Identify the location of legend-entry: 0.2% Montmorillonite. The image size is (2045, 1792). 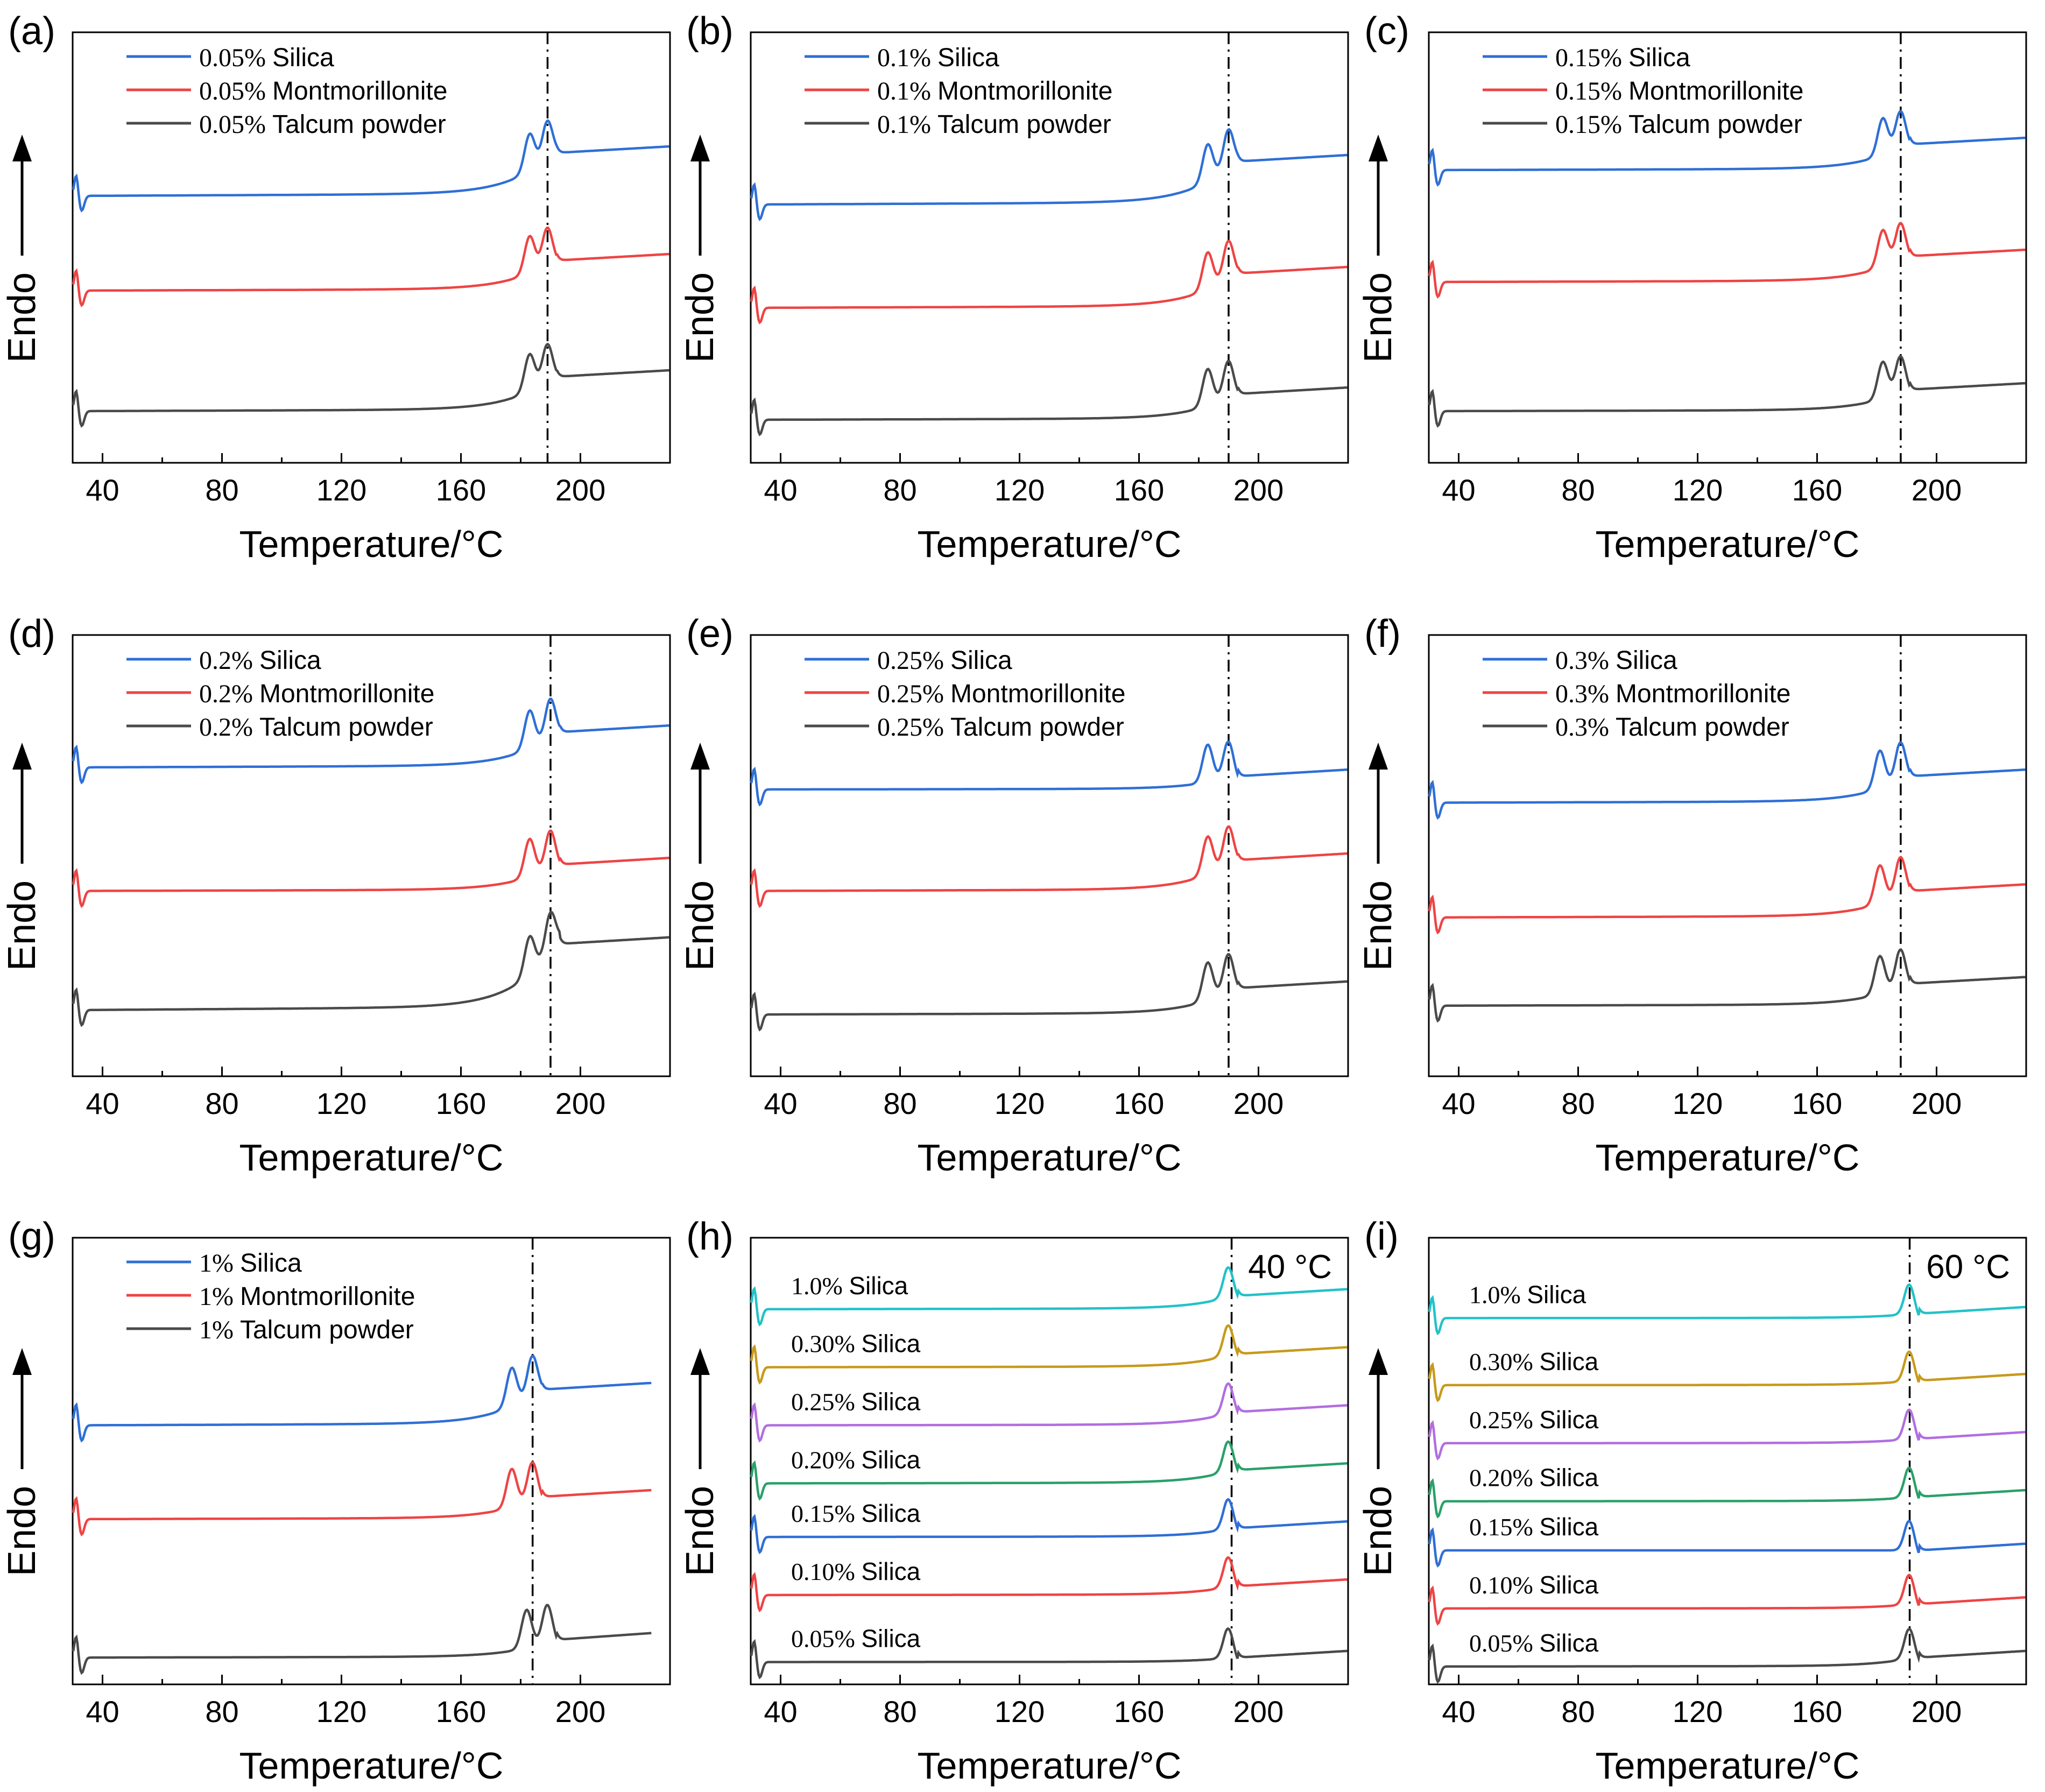
(316, 694).